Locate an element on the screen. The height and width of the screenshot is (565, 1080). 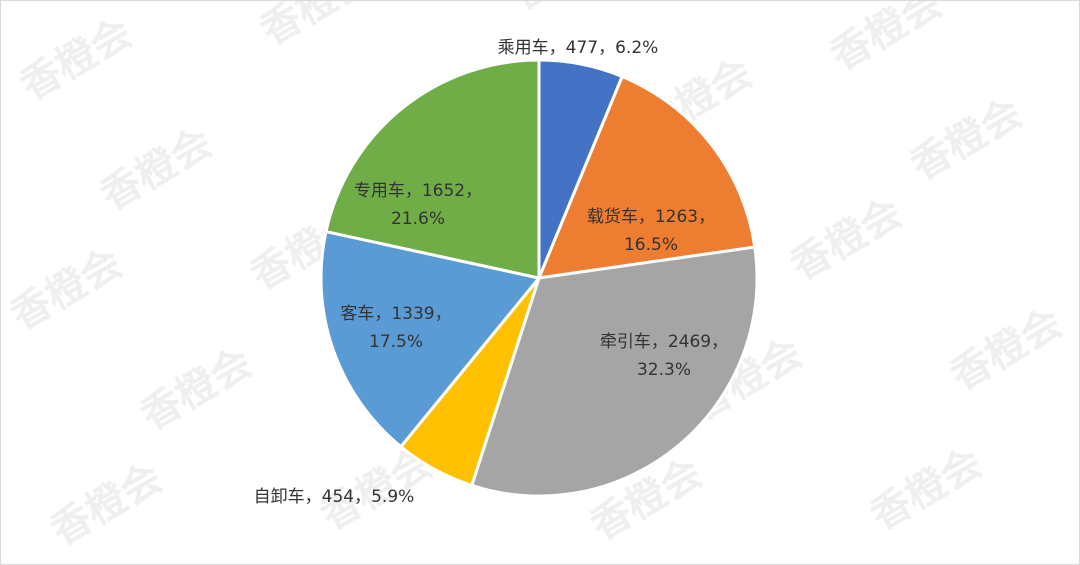
data-label-5: 客车，1339， 17.5% is located at coordinates (395, 328).